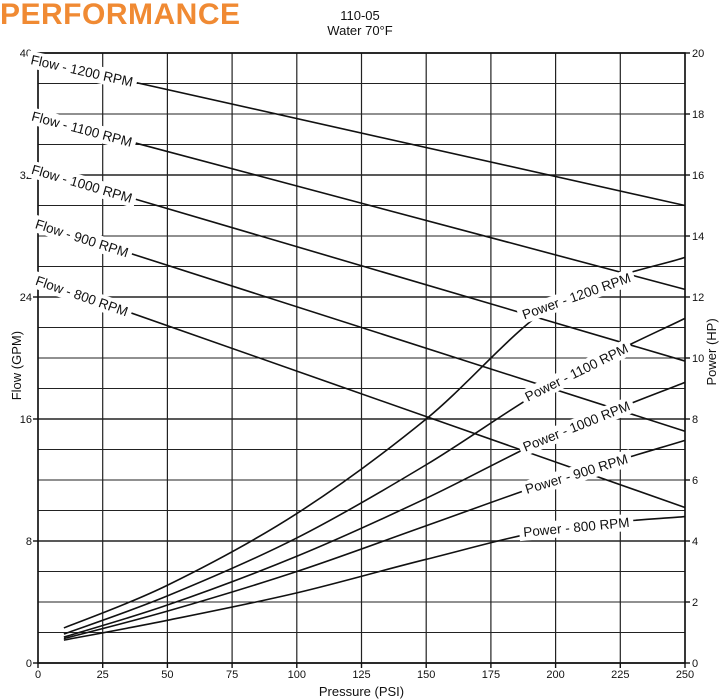 The width and height of the screenshot is (721, 700). Describe the element at coordinates (426, 675) in the screenshot. I see `x-tick-label: 150` at that location.